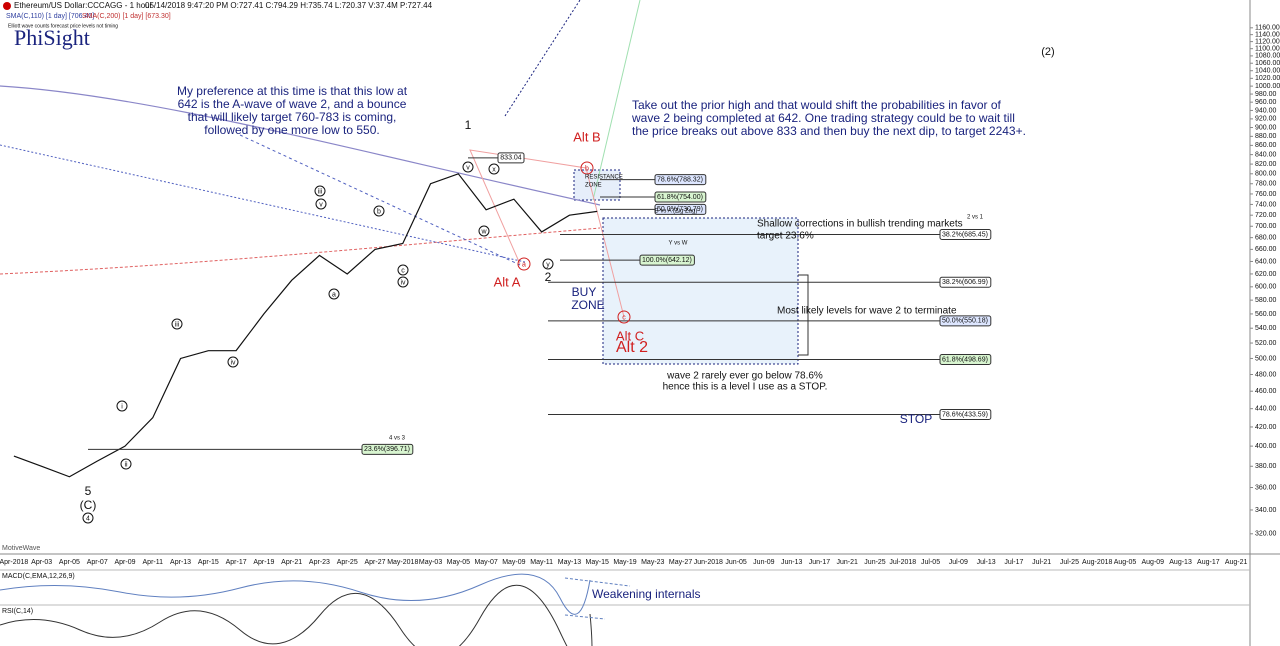  I want to click on circled-label: 4, so click(88, 518).